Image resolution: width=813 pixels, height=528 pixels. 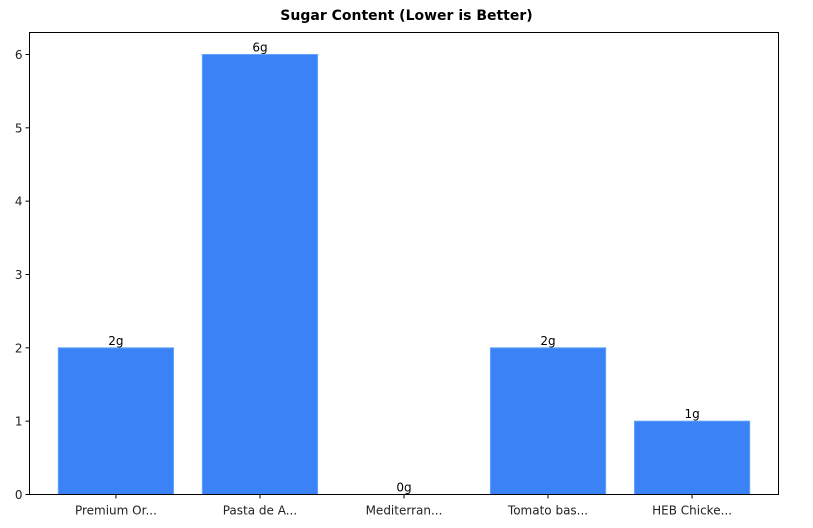 I want to click on y-tick-label: 2, so click(x=19, y=348).